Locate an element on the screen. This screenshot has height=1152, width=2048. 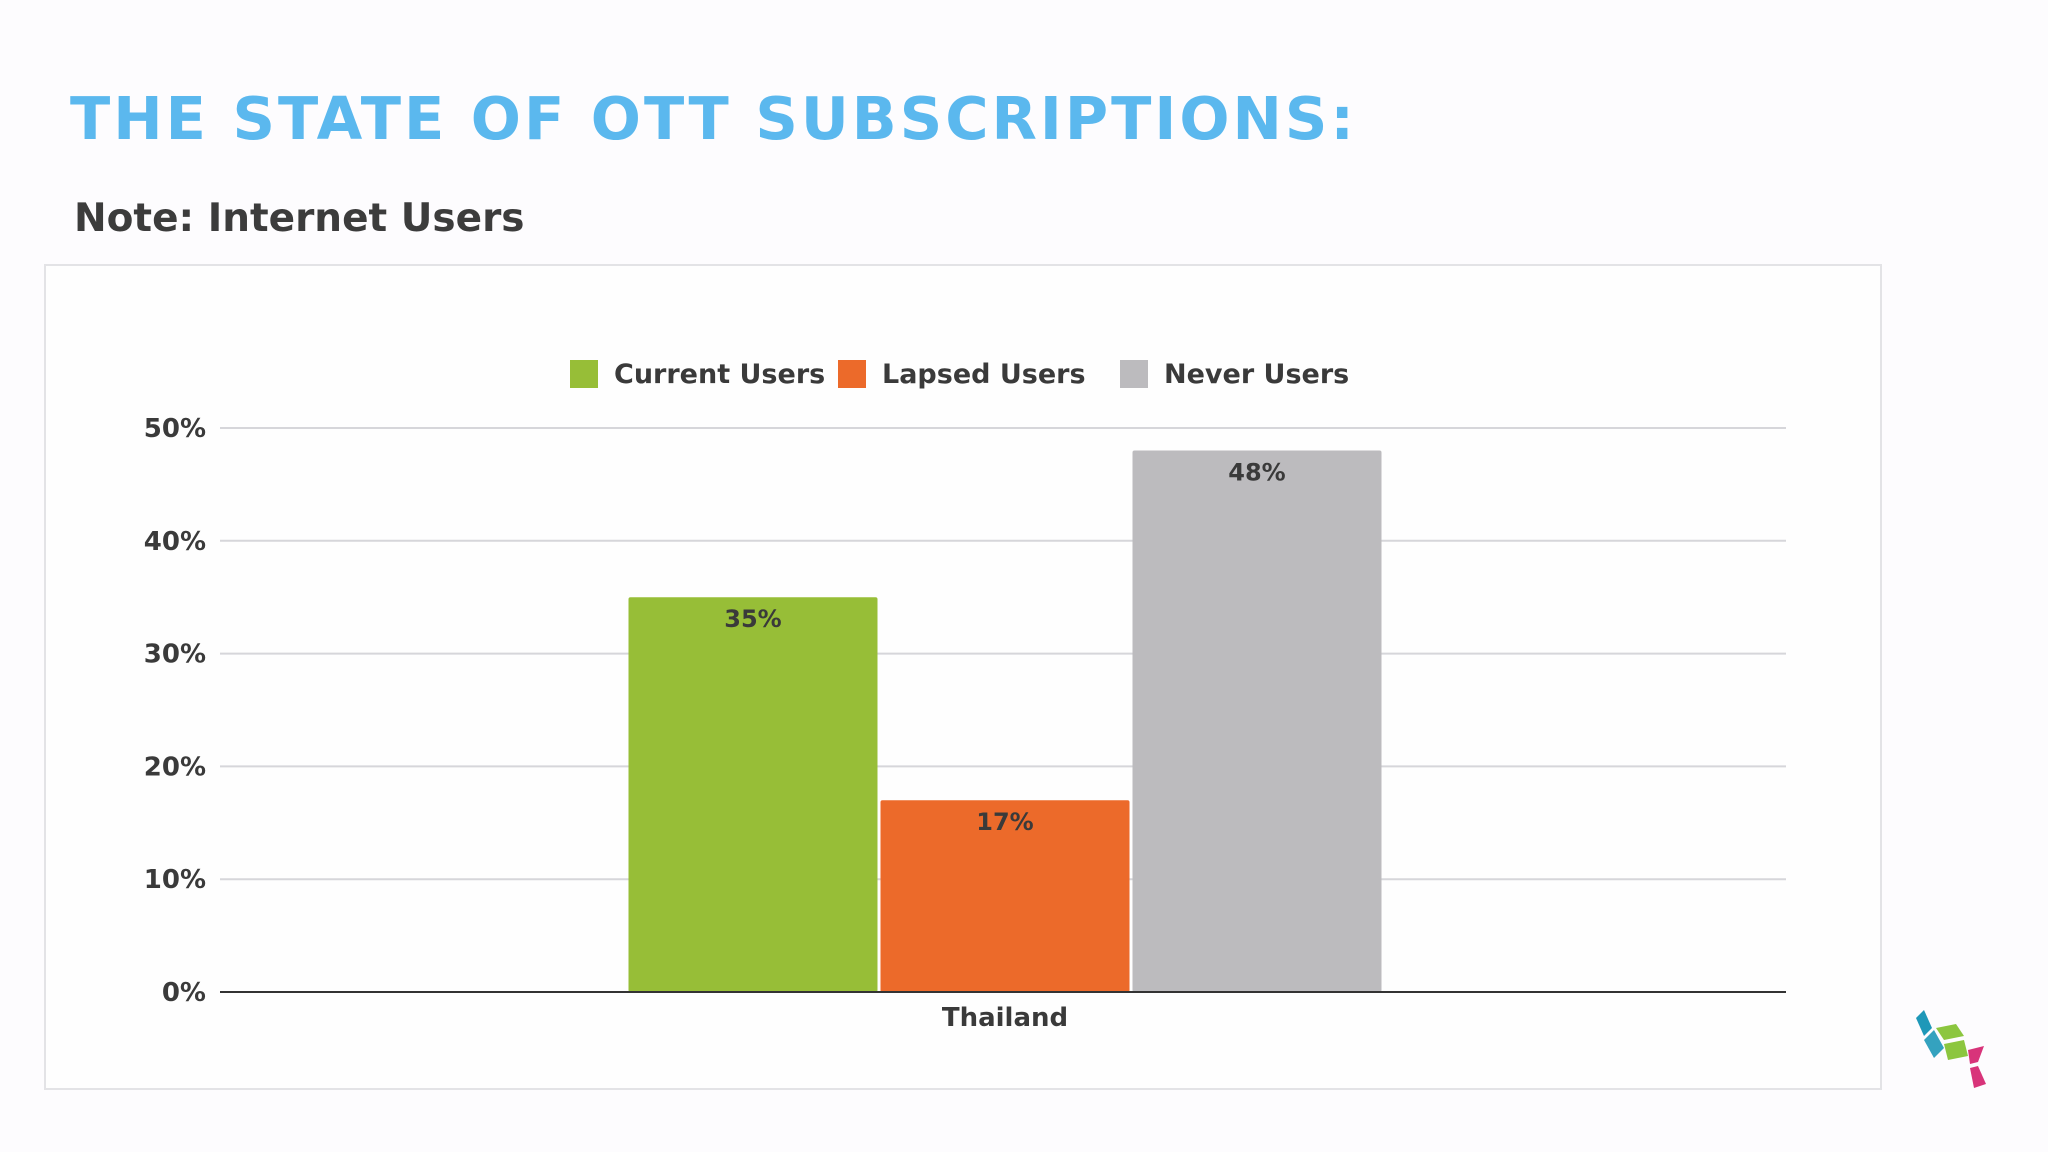
cube-logo-icon is located at coordinates (1951, 1049).